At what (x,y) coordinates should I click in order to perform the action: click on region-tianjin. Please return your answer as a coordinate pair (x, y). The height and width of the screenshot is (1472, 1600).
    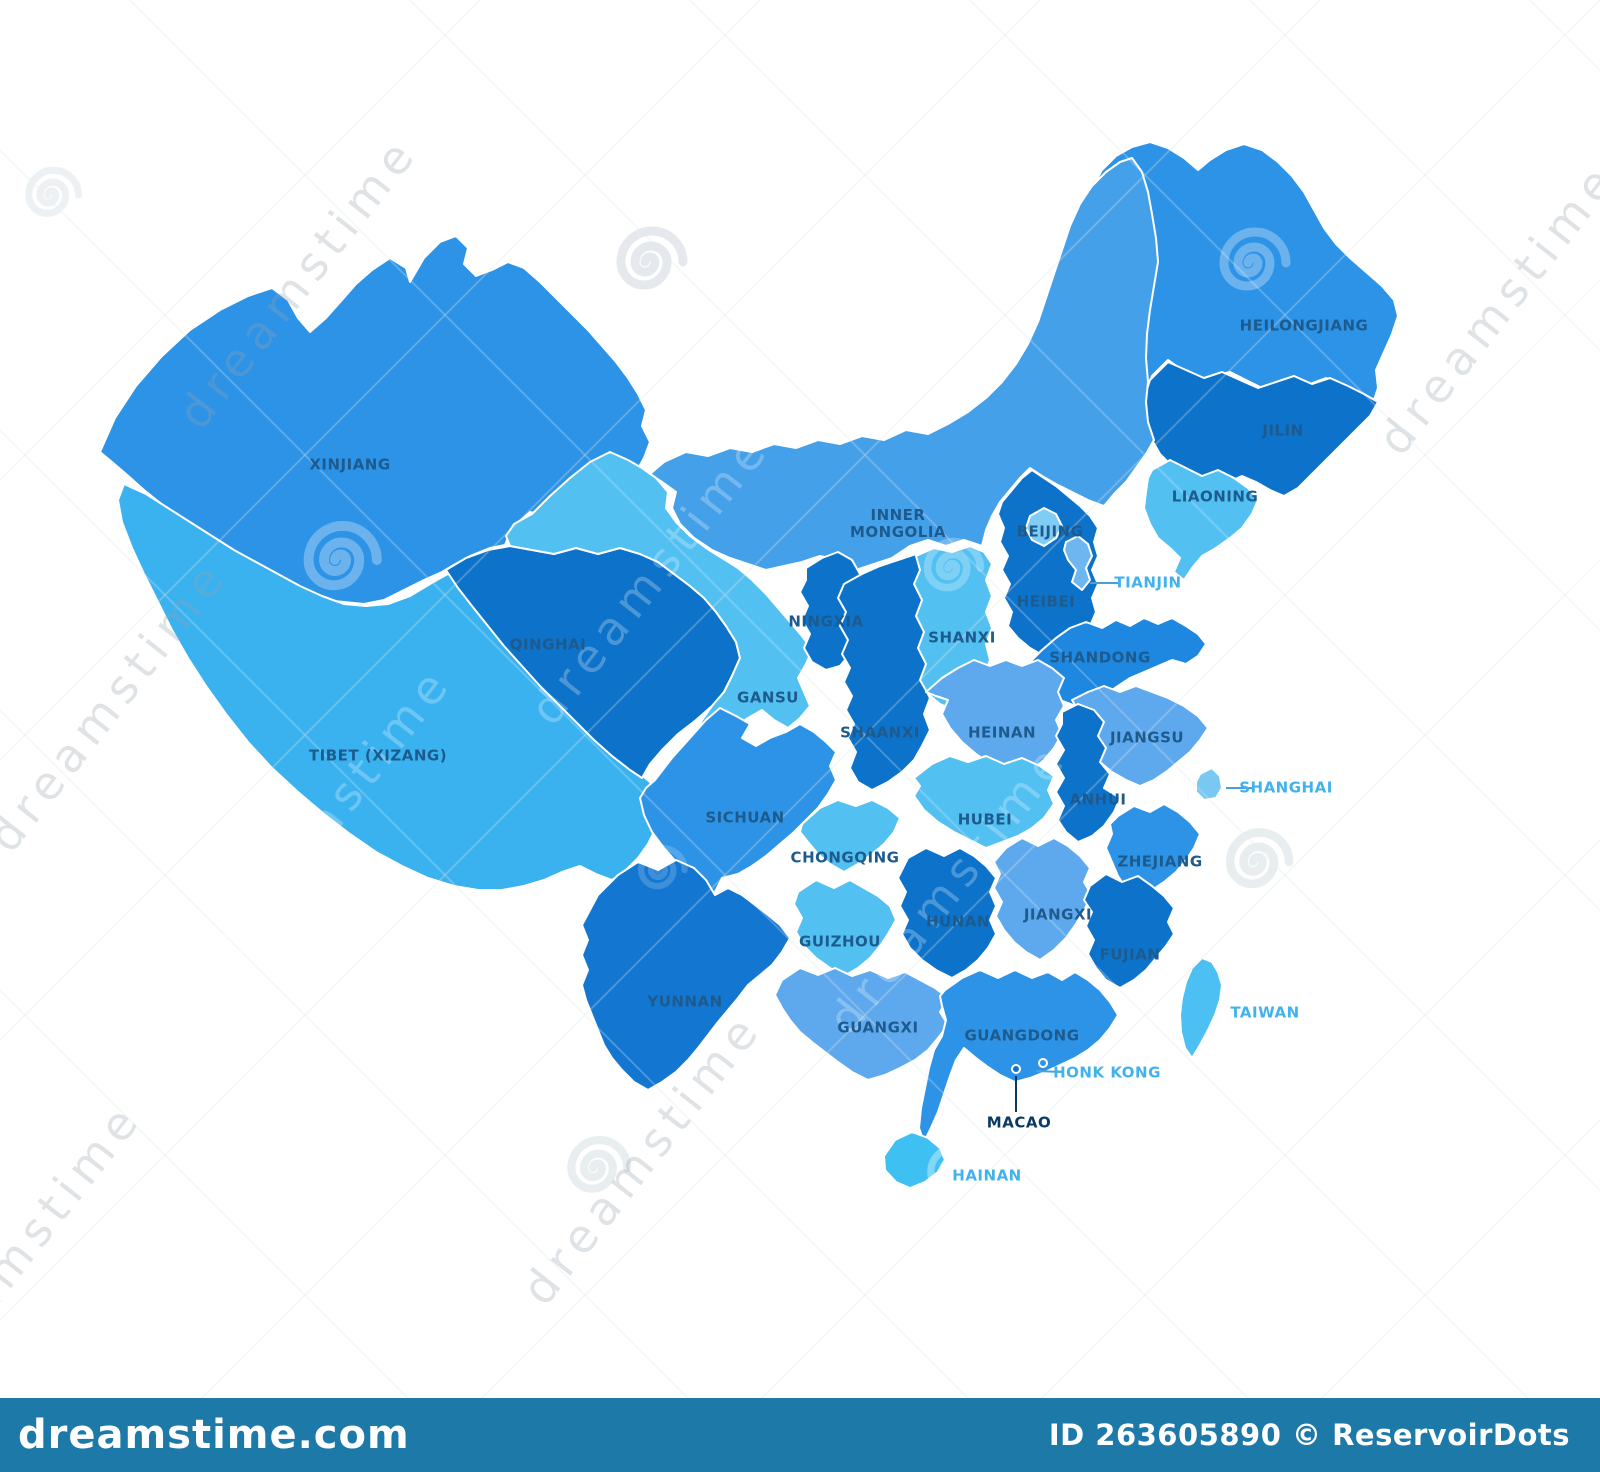
    Looking at the image, I should click on (1078, 563).